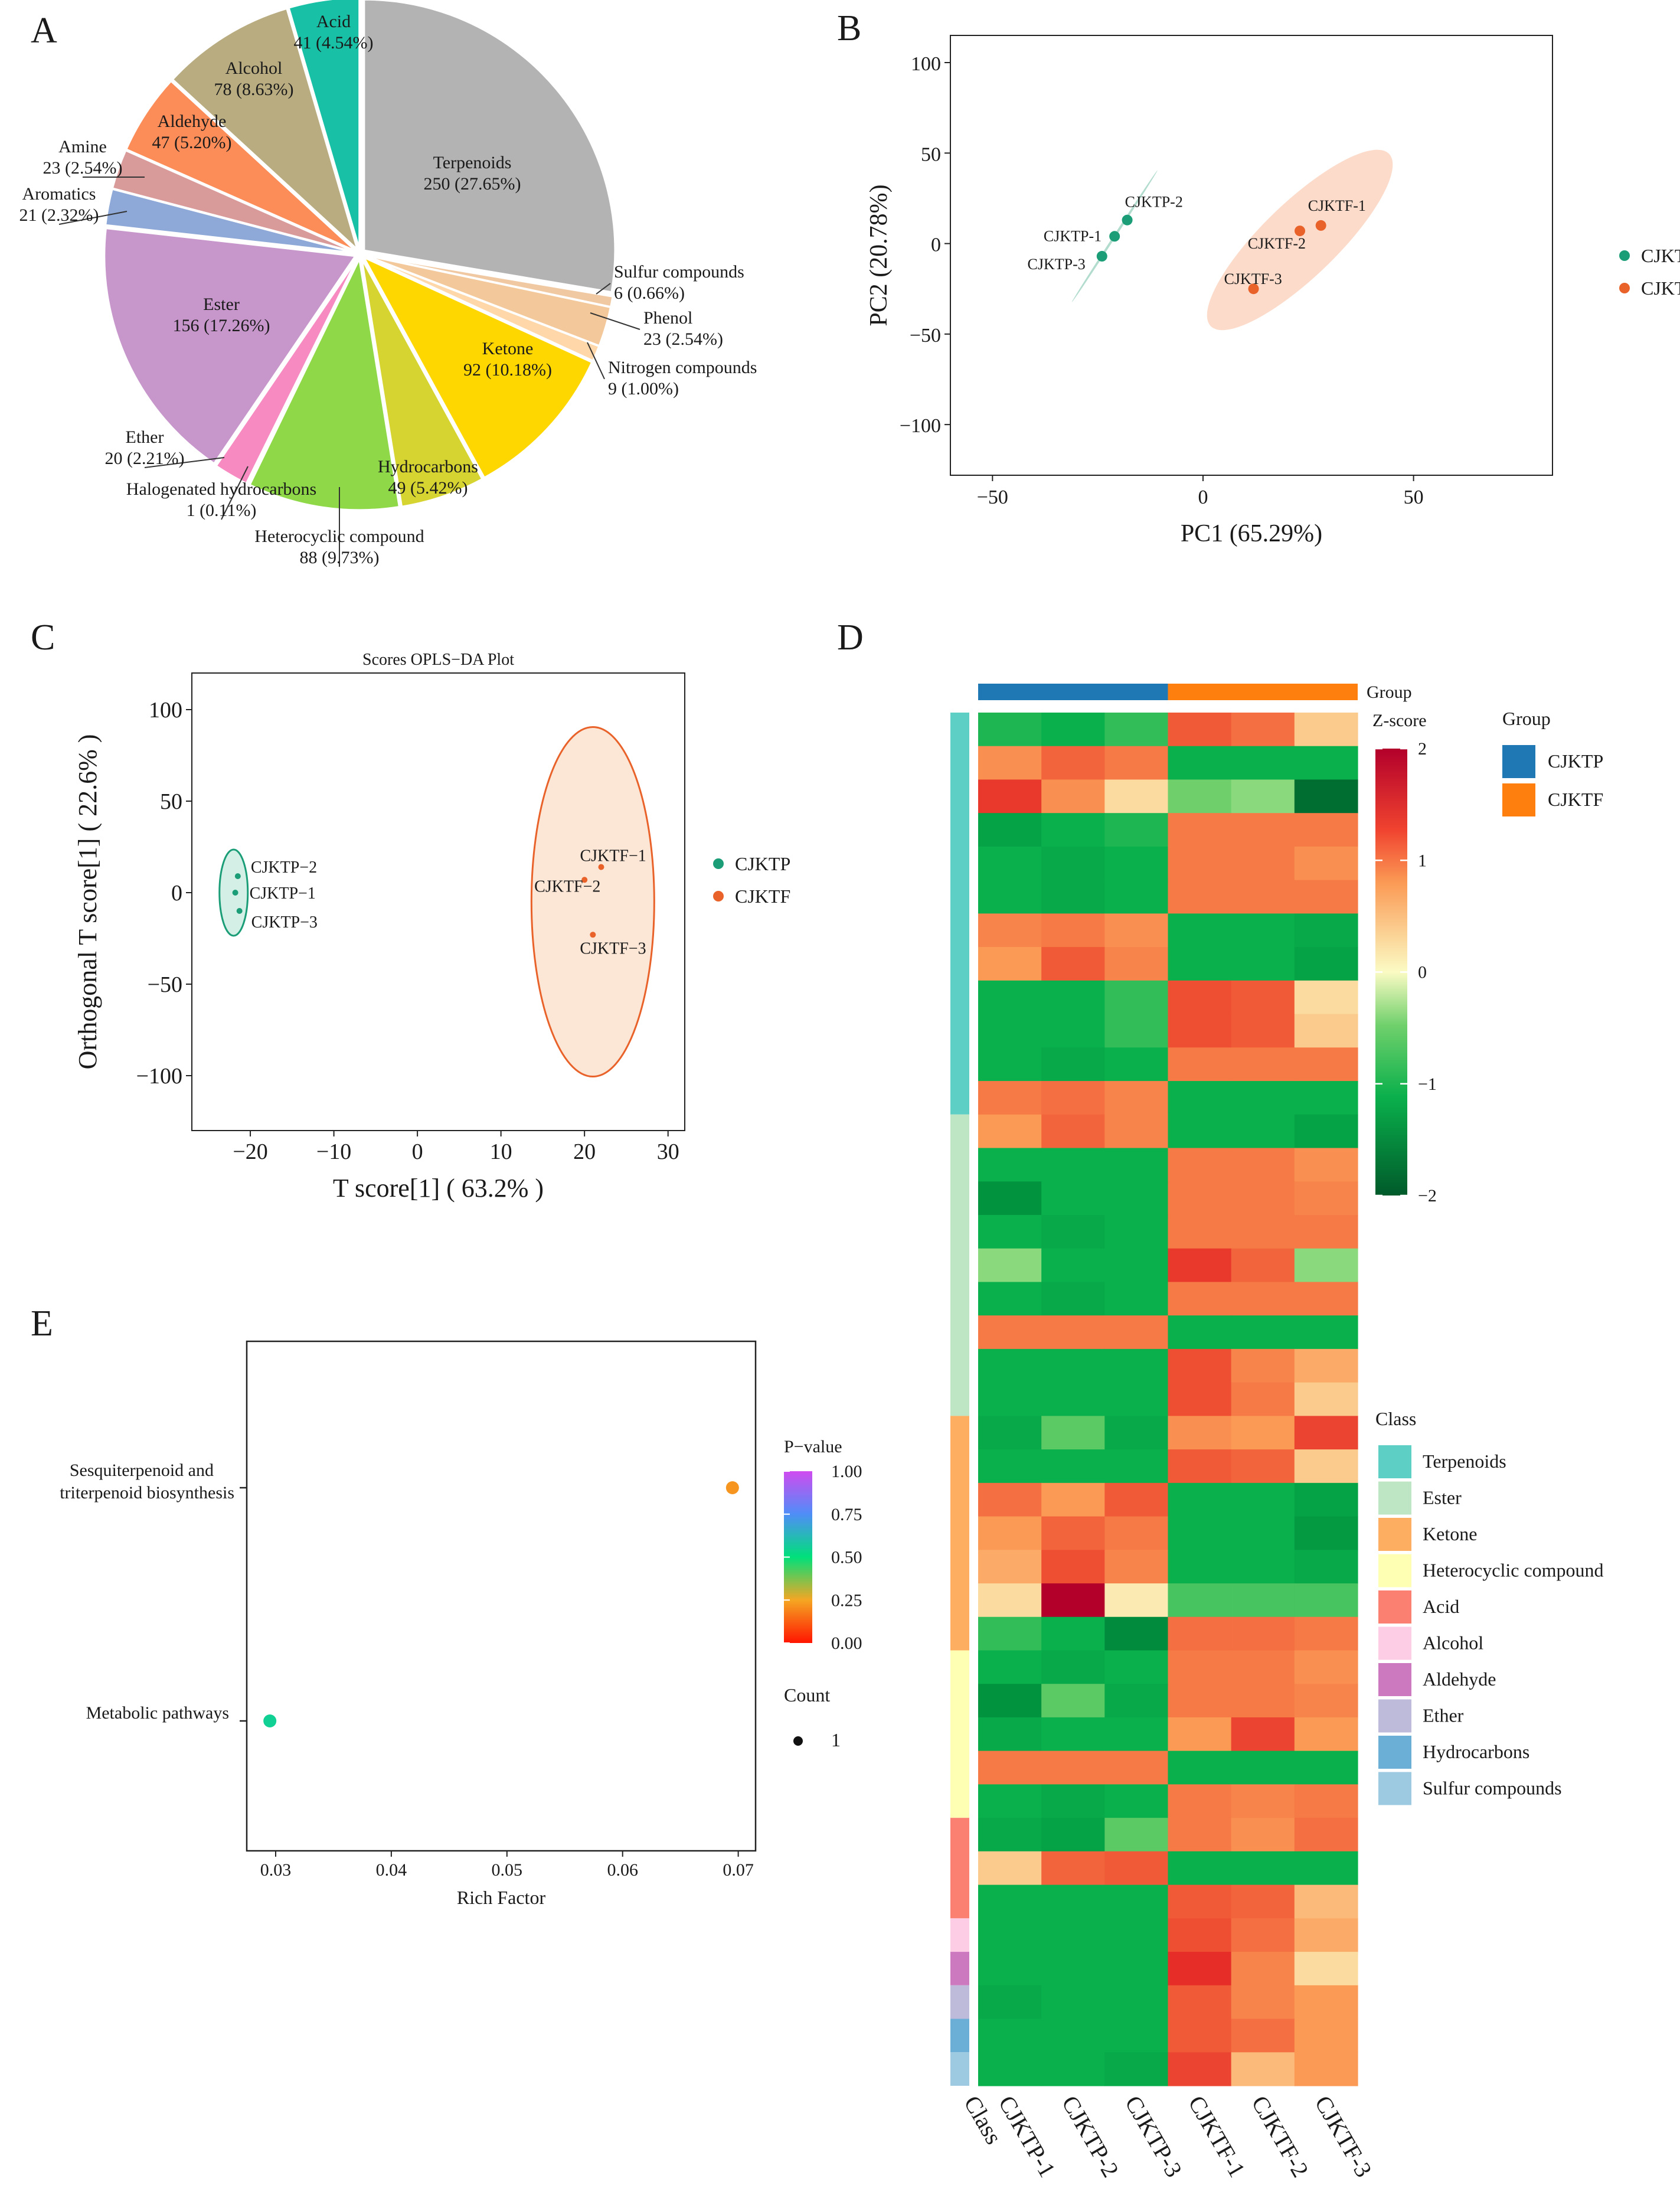 This screenshot has height=2195, width=1680. Describe the element at coordinates (1527, 718) in the screenshot. I see `group-legend-title: Group` at that location.